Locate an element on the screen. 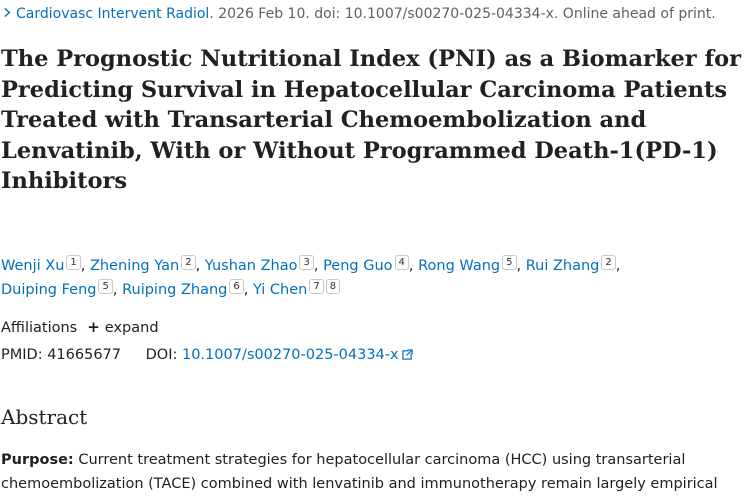  doi-label: DOI: is located at coordinates (161, 355).